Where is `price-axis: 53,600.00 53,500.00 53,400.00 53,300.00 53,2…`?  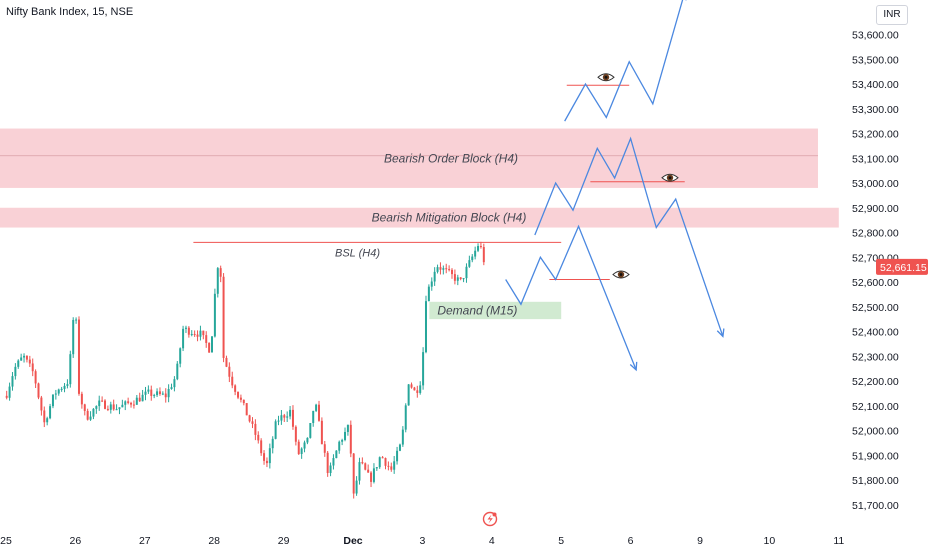
price-axis: 53,600.00 53,500.00 53,400.00 53,300.00 53,2… is located at coordinates (887, 275).